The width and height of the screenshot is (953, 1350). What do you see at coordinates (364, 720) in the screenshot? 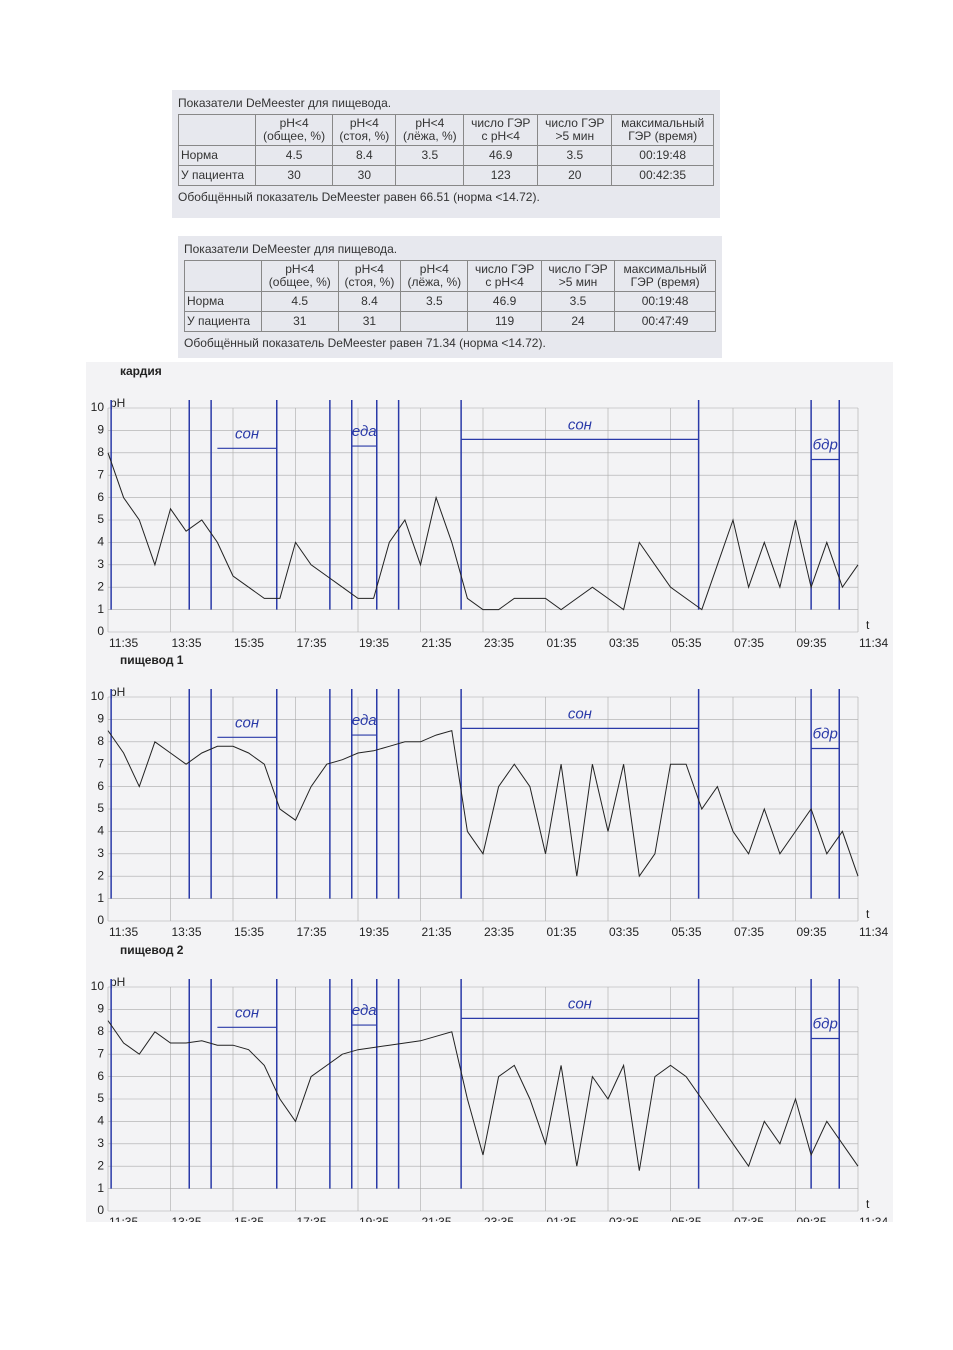
I see `annotation: еда` at bounding box center [364, 720].